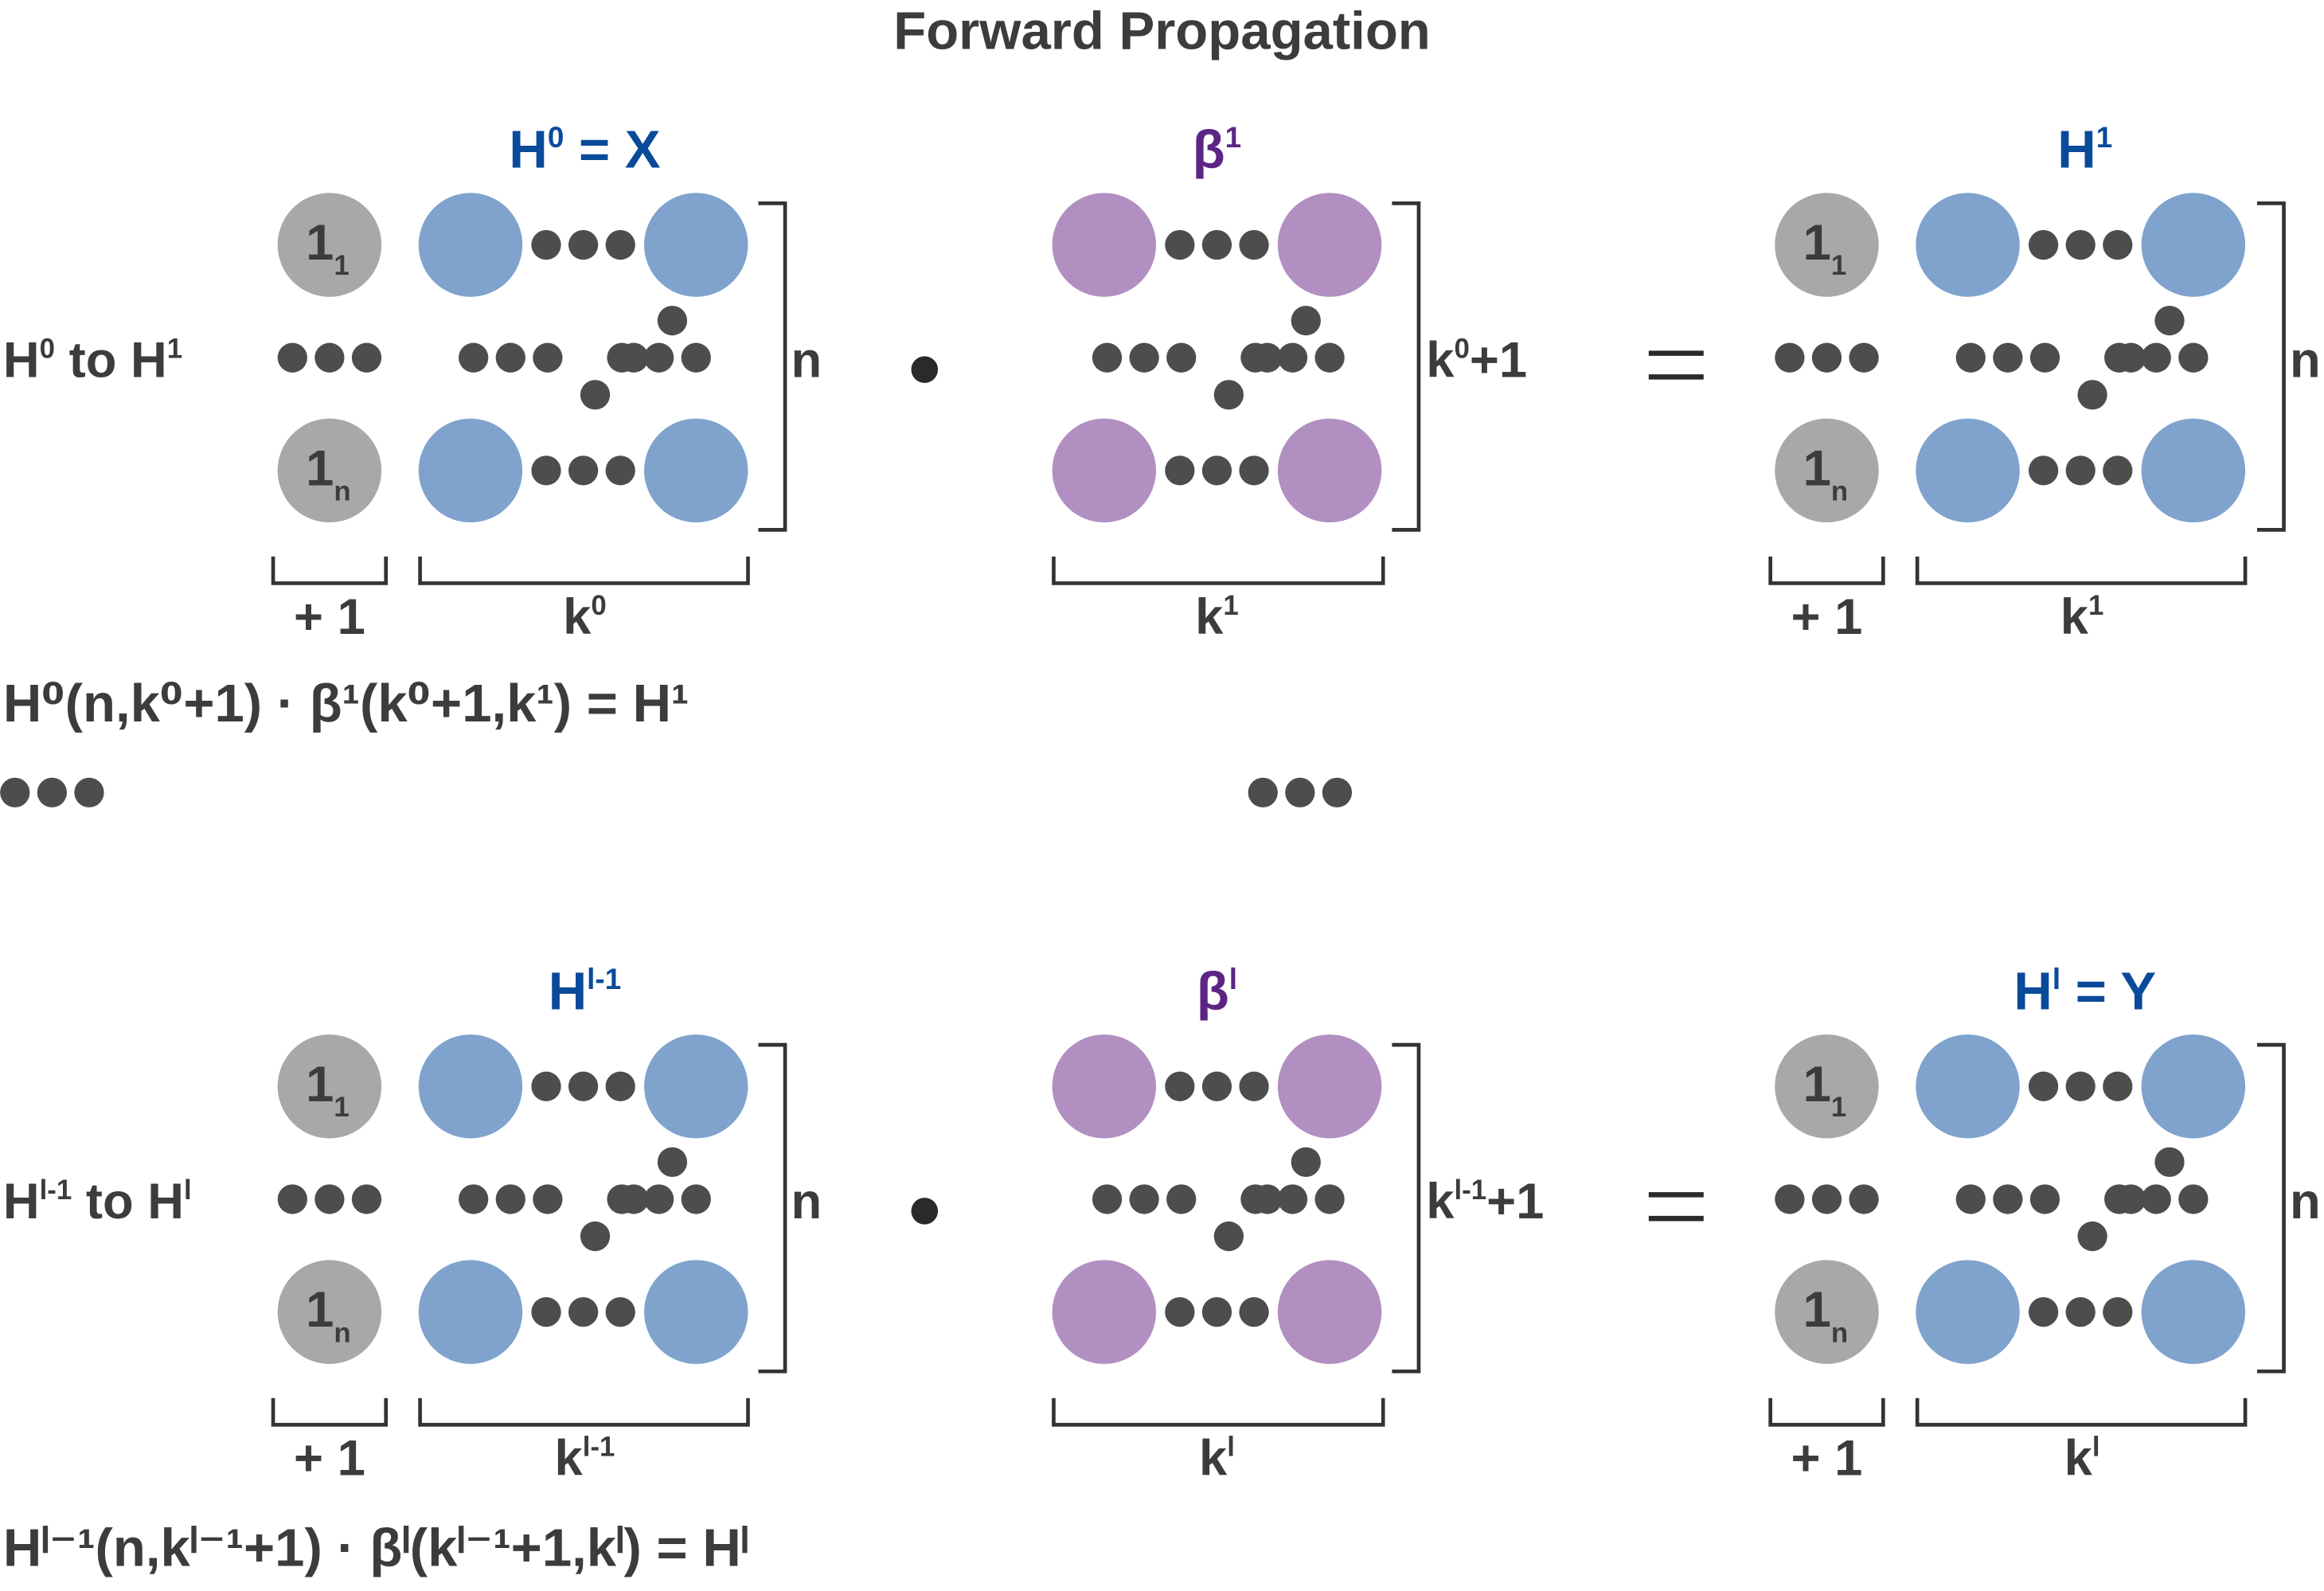  Describe the element at coordinates (1968, 470) in the screenshot. I see `output-node-bottom-left` at that location.